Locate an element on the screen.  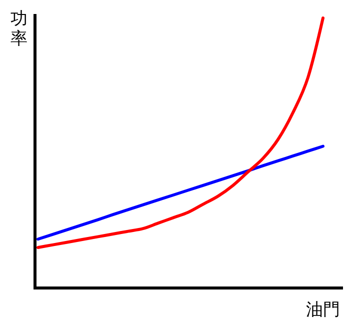
y-axis-title: 功率 is located at coordinates (19, 29).